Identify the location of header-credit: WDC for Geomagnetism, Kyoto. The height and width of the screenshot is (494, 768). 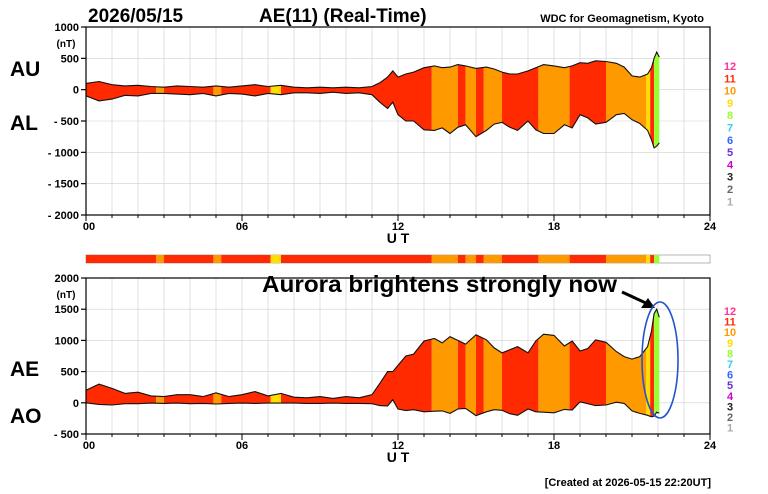
(622, 19).